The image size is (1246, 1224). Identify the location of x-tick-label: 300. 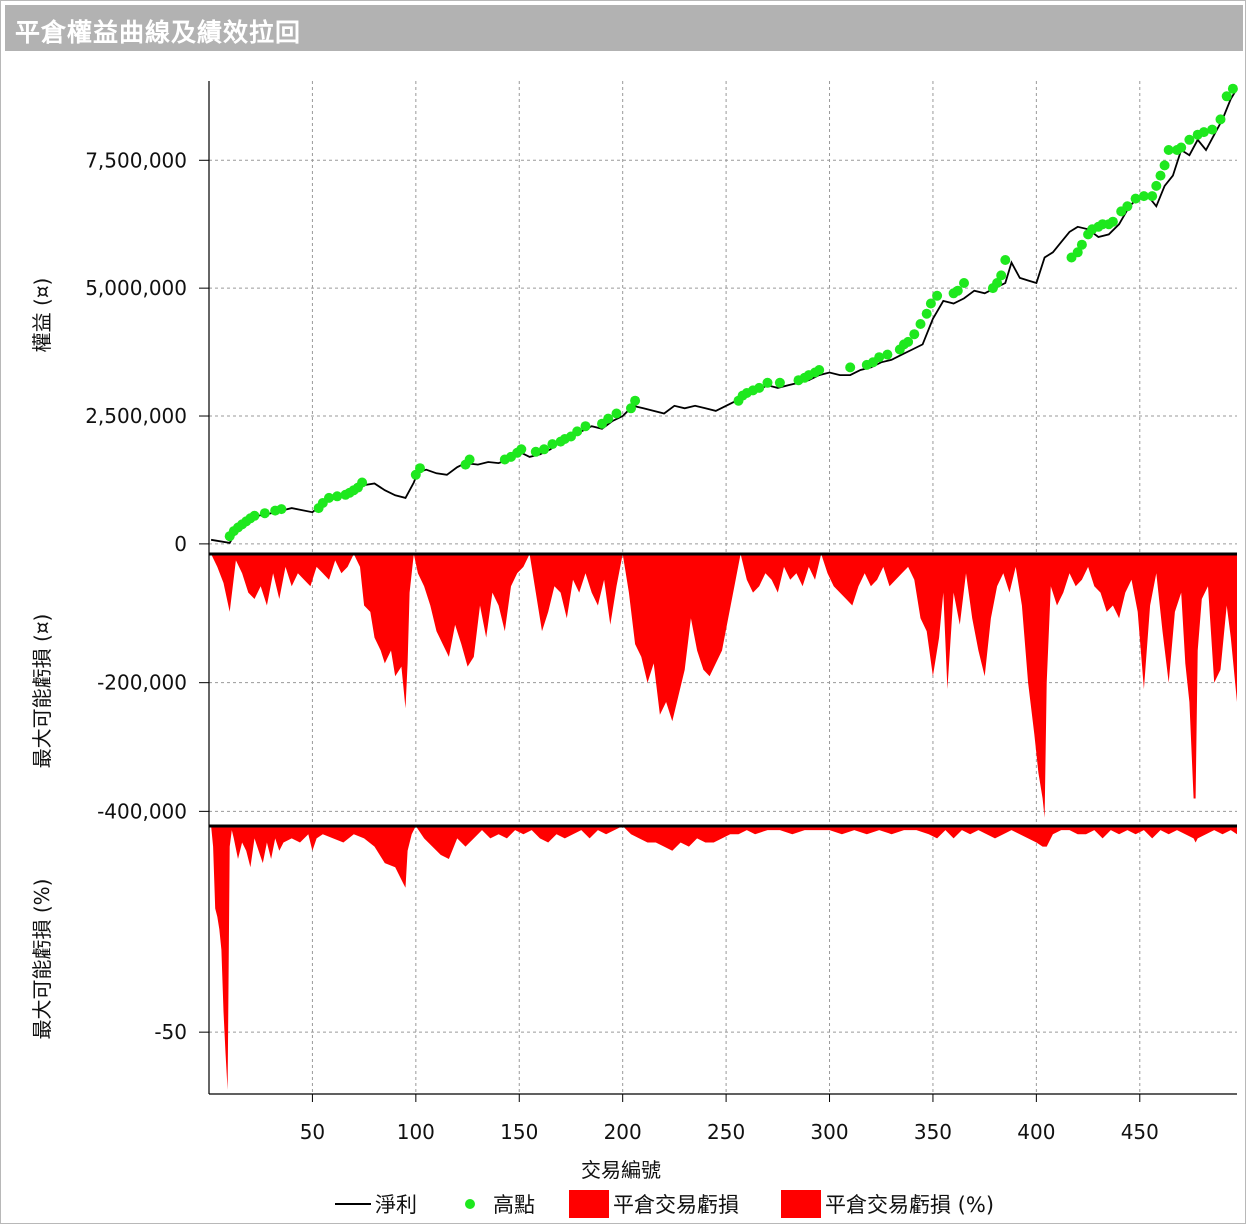
(829, 1132).